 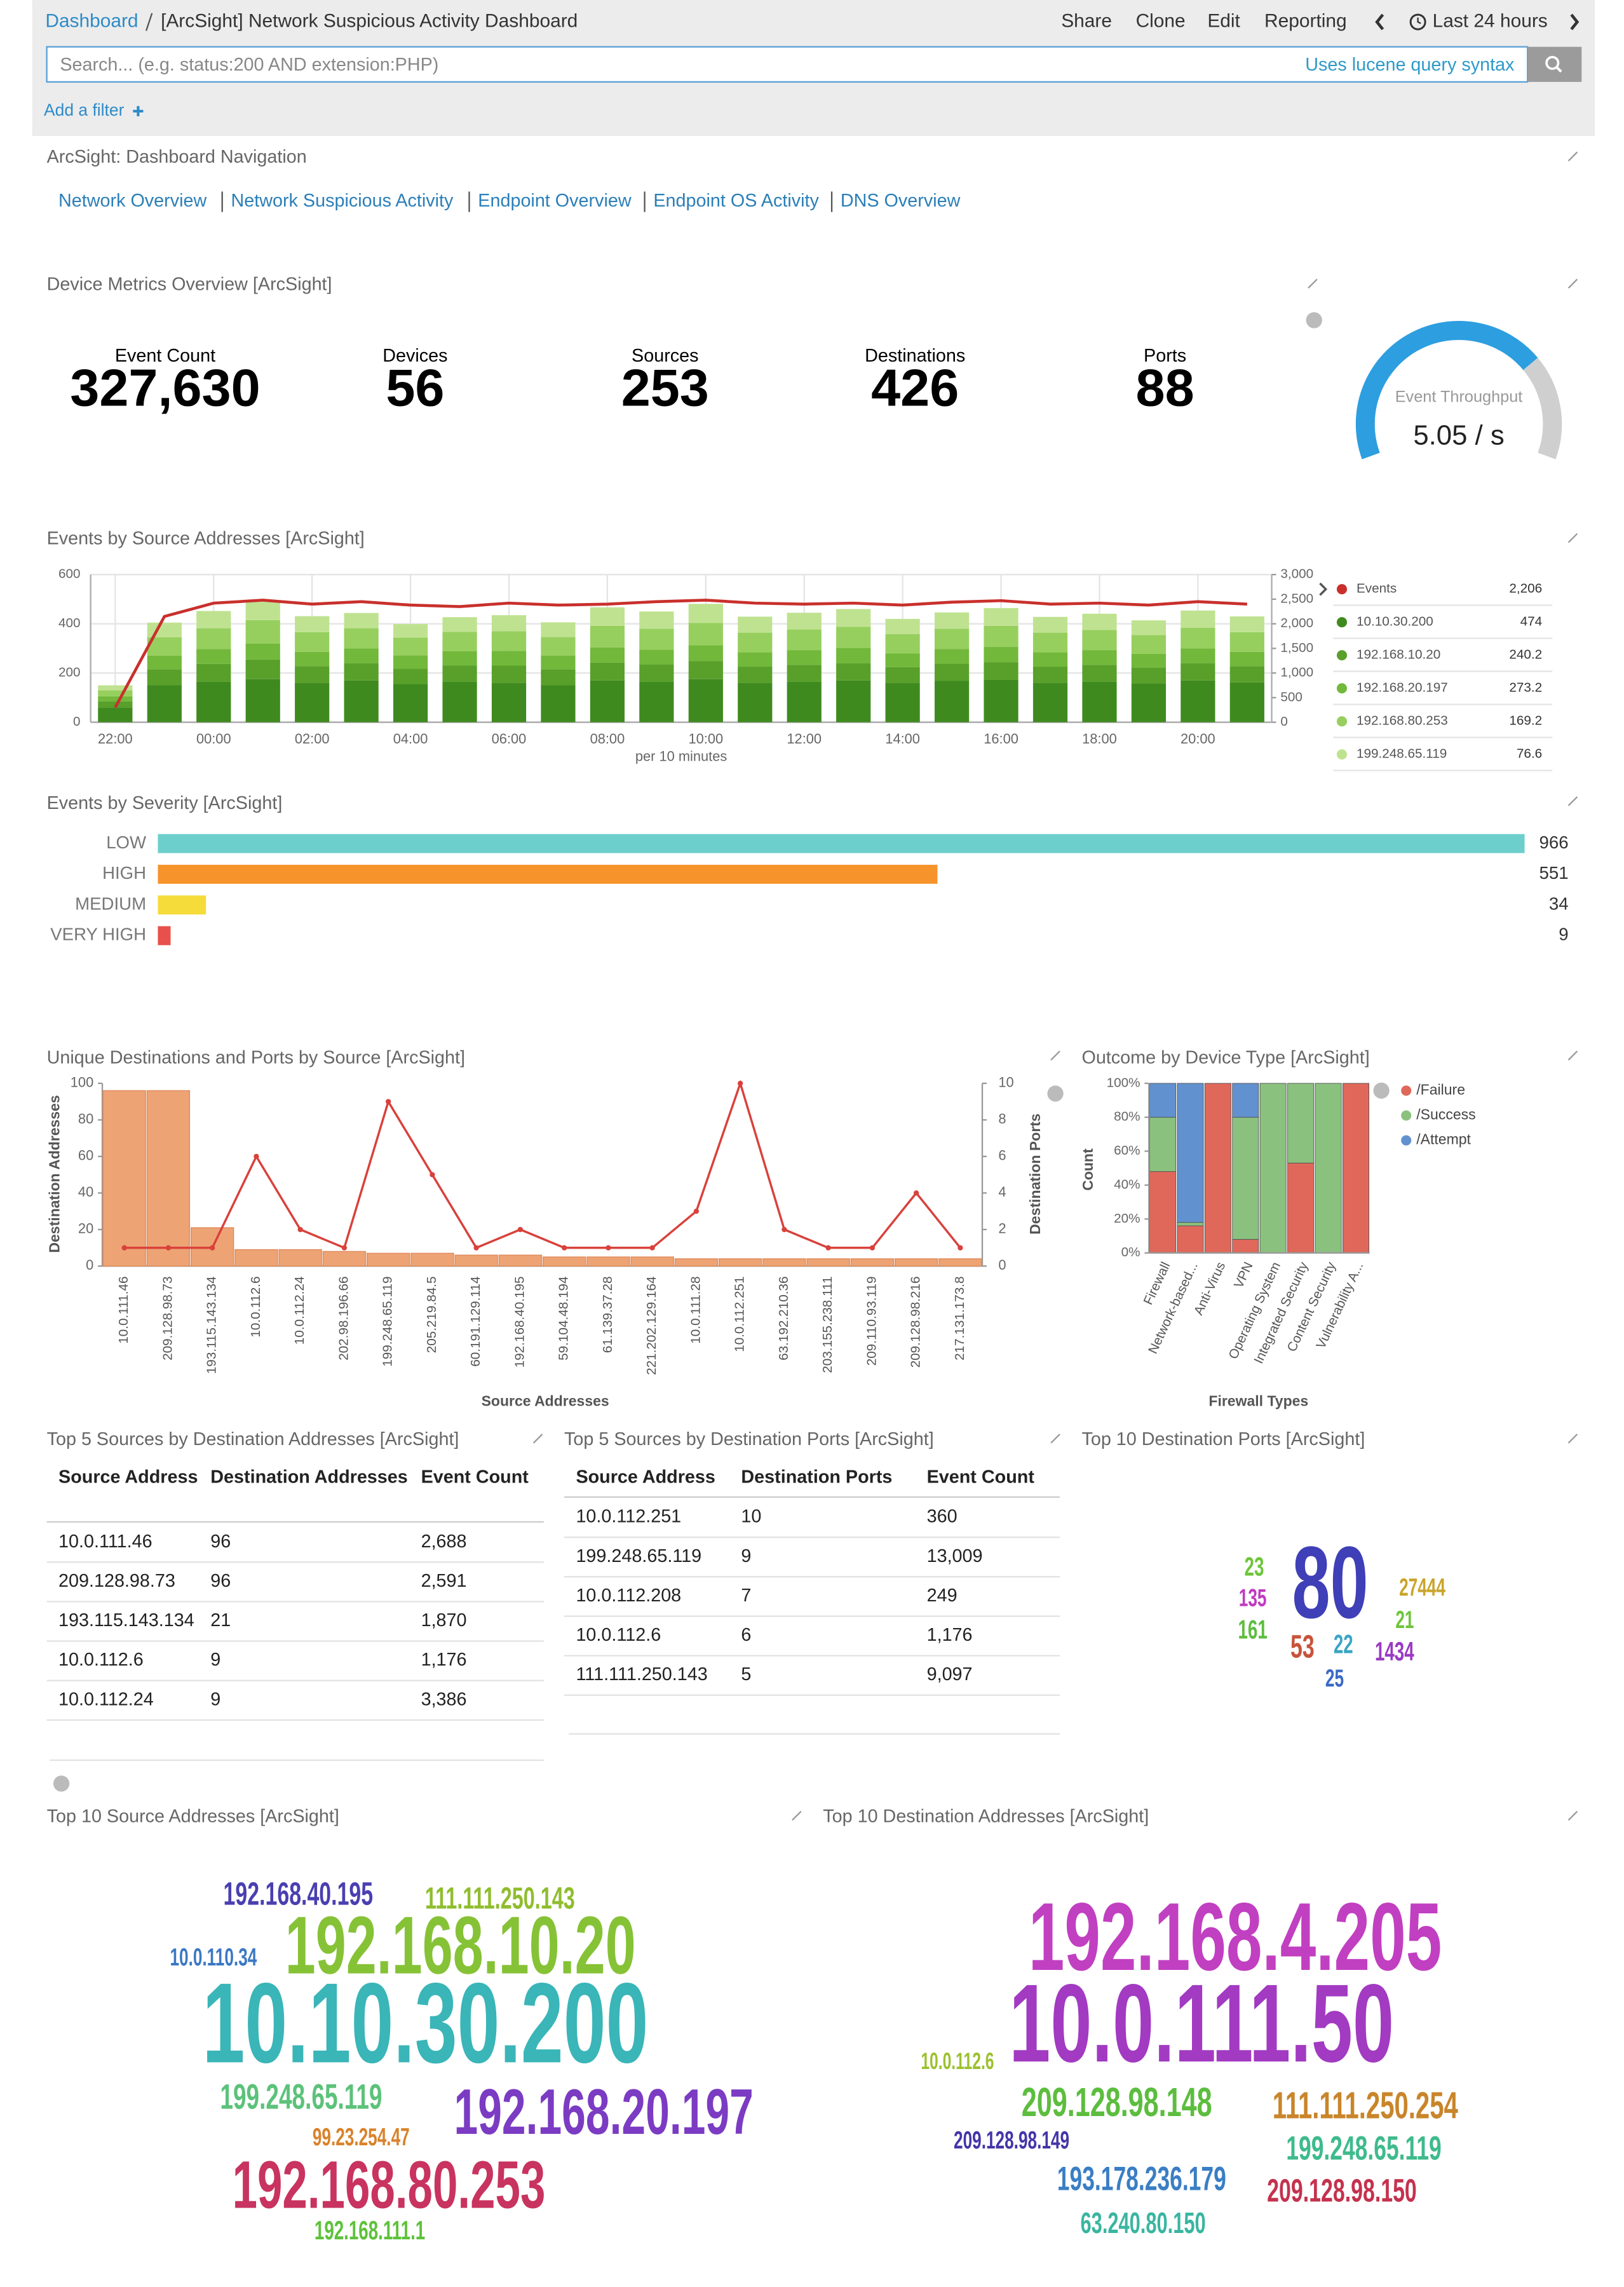 What do you see at coordinates (901, 201) in the screenshot?
I see `nav-link: DNS Overview` at bounding box center [901, 201].